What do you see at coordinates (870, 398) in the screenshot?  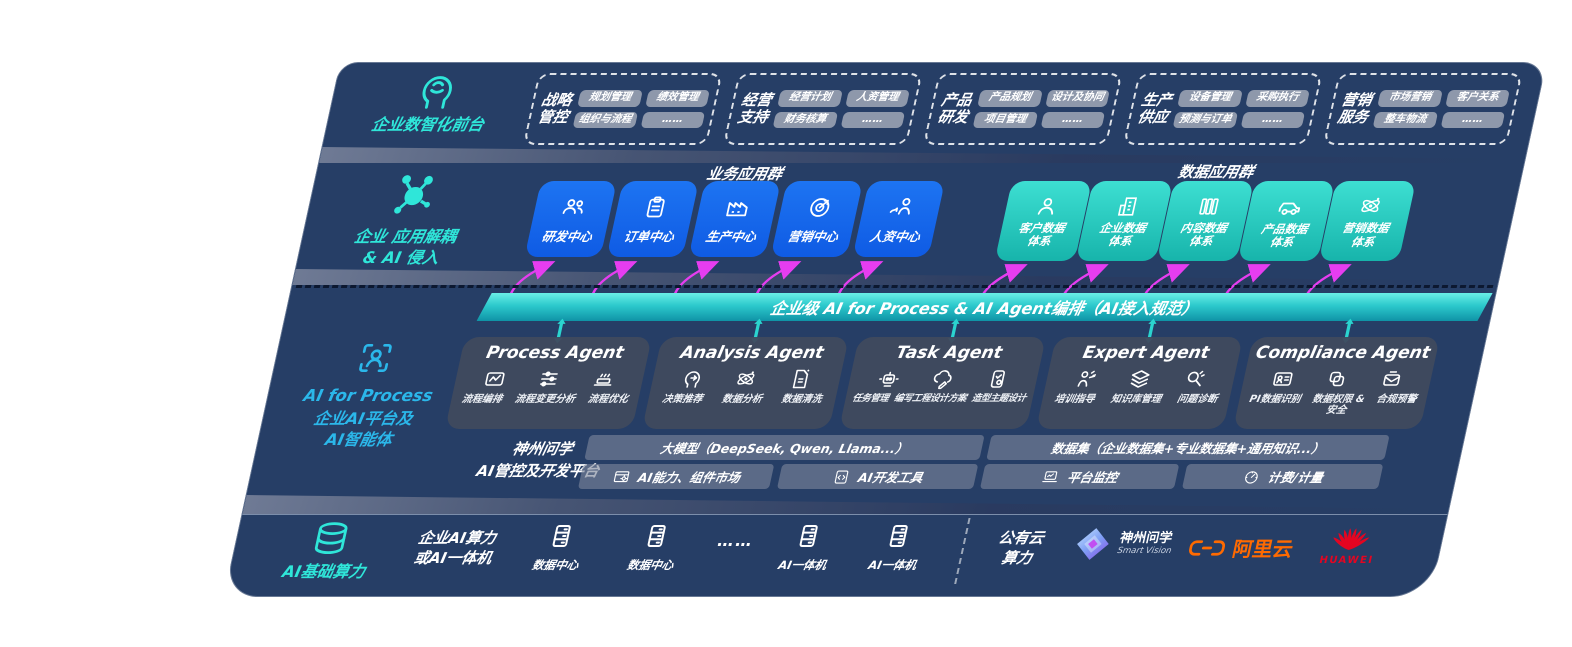 I see `agent-item-label: 任务管理` at bounding box center [870, 398].